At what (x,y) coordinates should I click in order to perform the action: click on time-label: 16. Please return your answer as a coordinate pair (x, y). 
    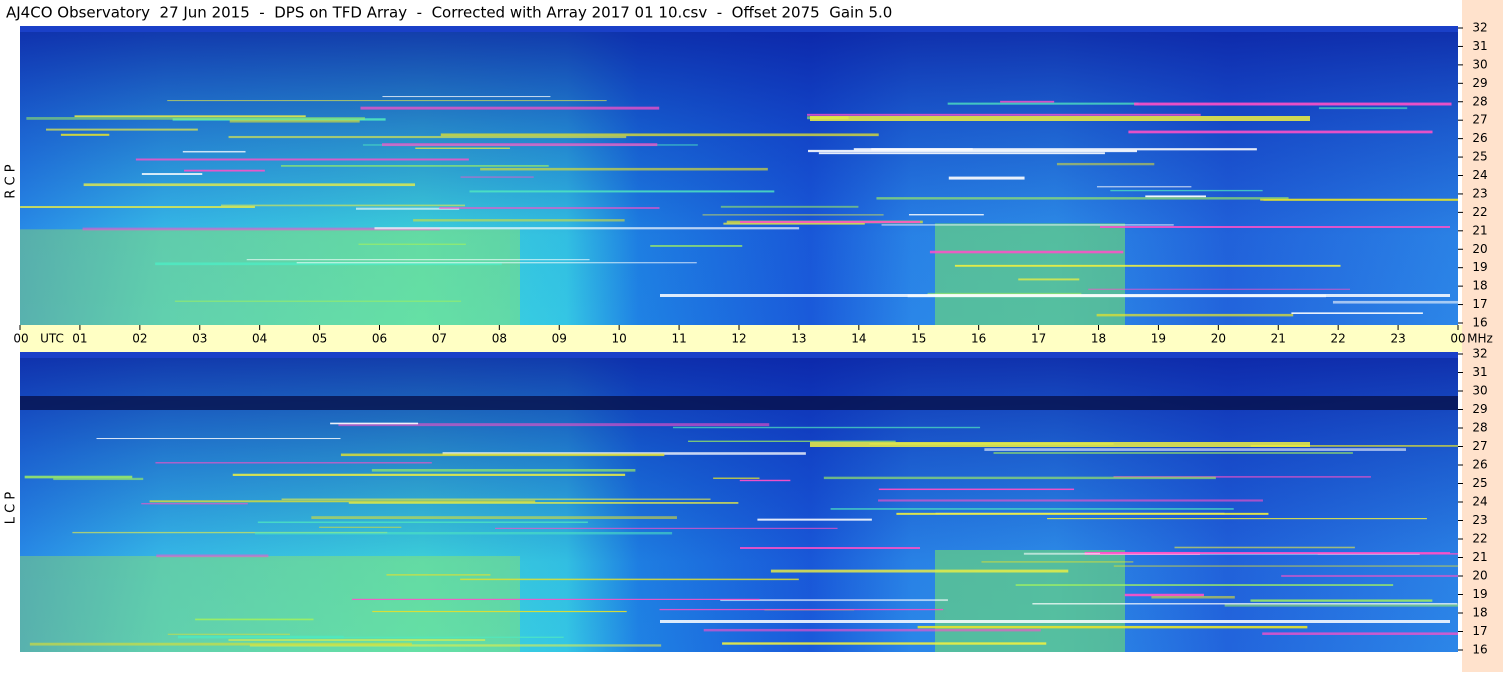
    Looking at the image, I should click on (978, 339).